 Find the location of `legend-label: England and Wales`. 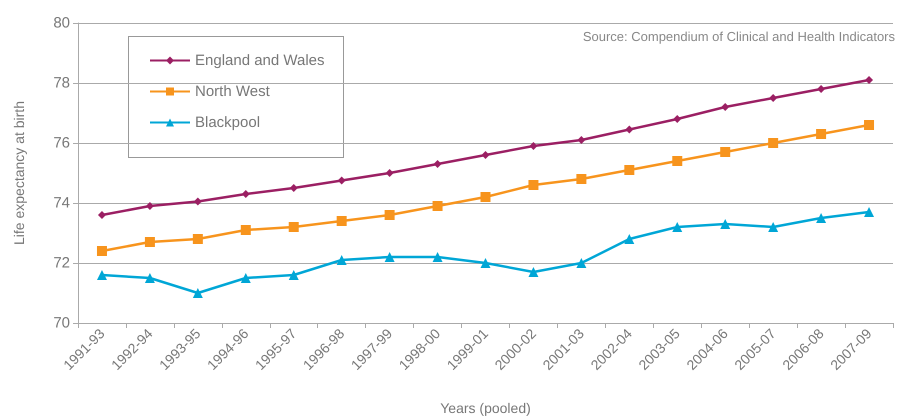

legend-label: England and Wales is located at coordinates (260, 60).